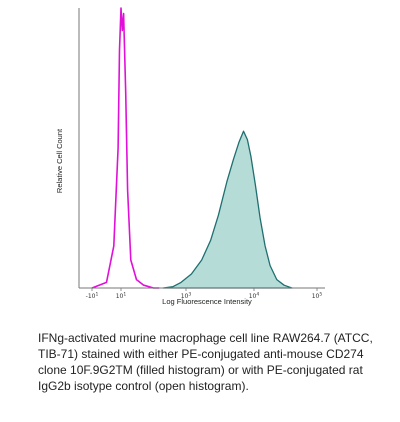 Image resolution: width=400 pixels, height=422 pixels. I want to click on x-tick-label: 10⁴, so click(254, 296).